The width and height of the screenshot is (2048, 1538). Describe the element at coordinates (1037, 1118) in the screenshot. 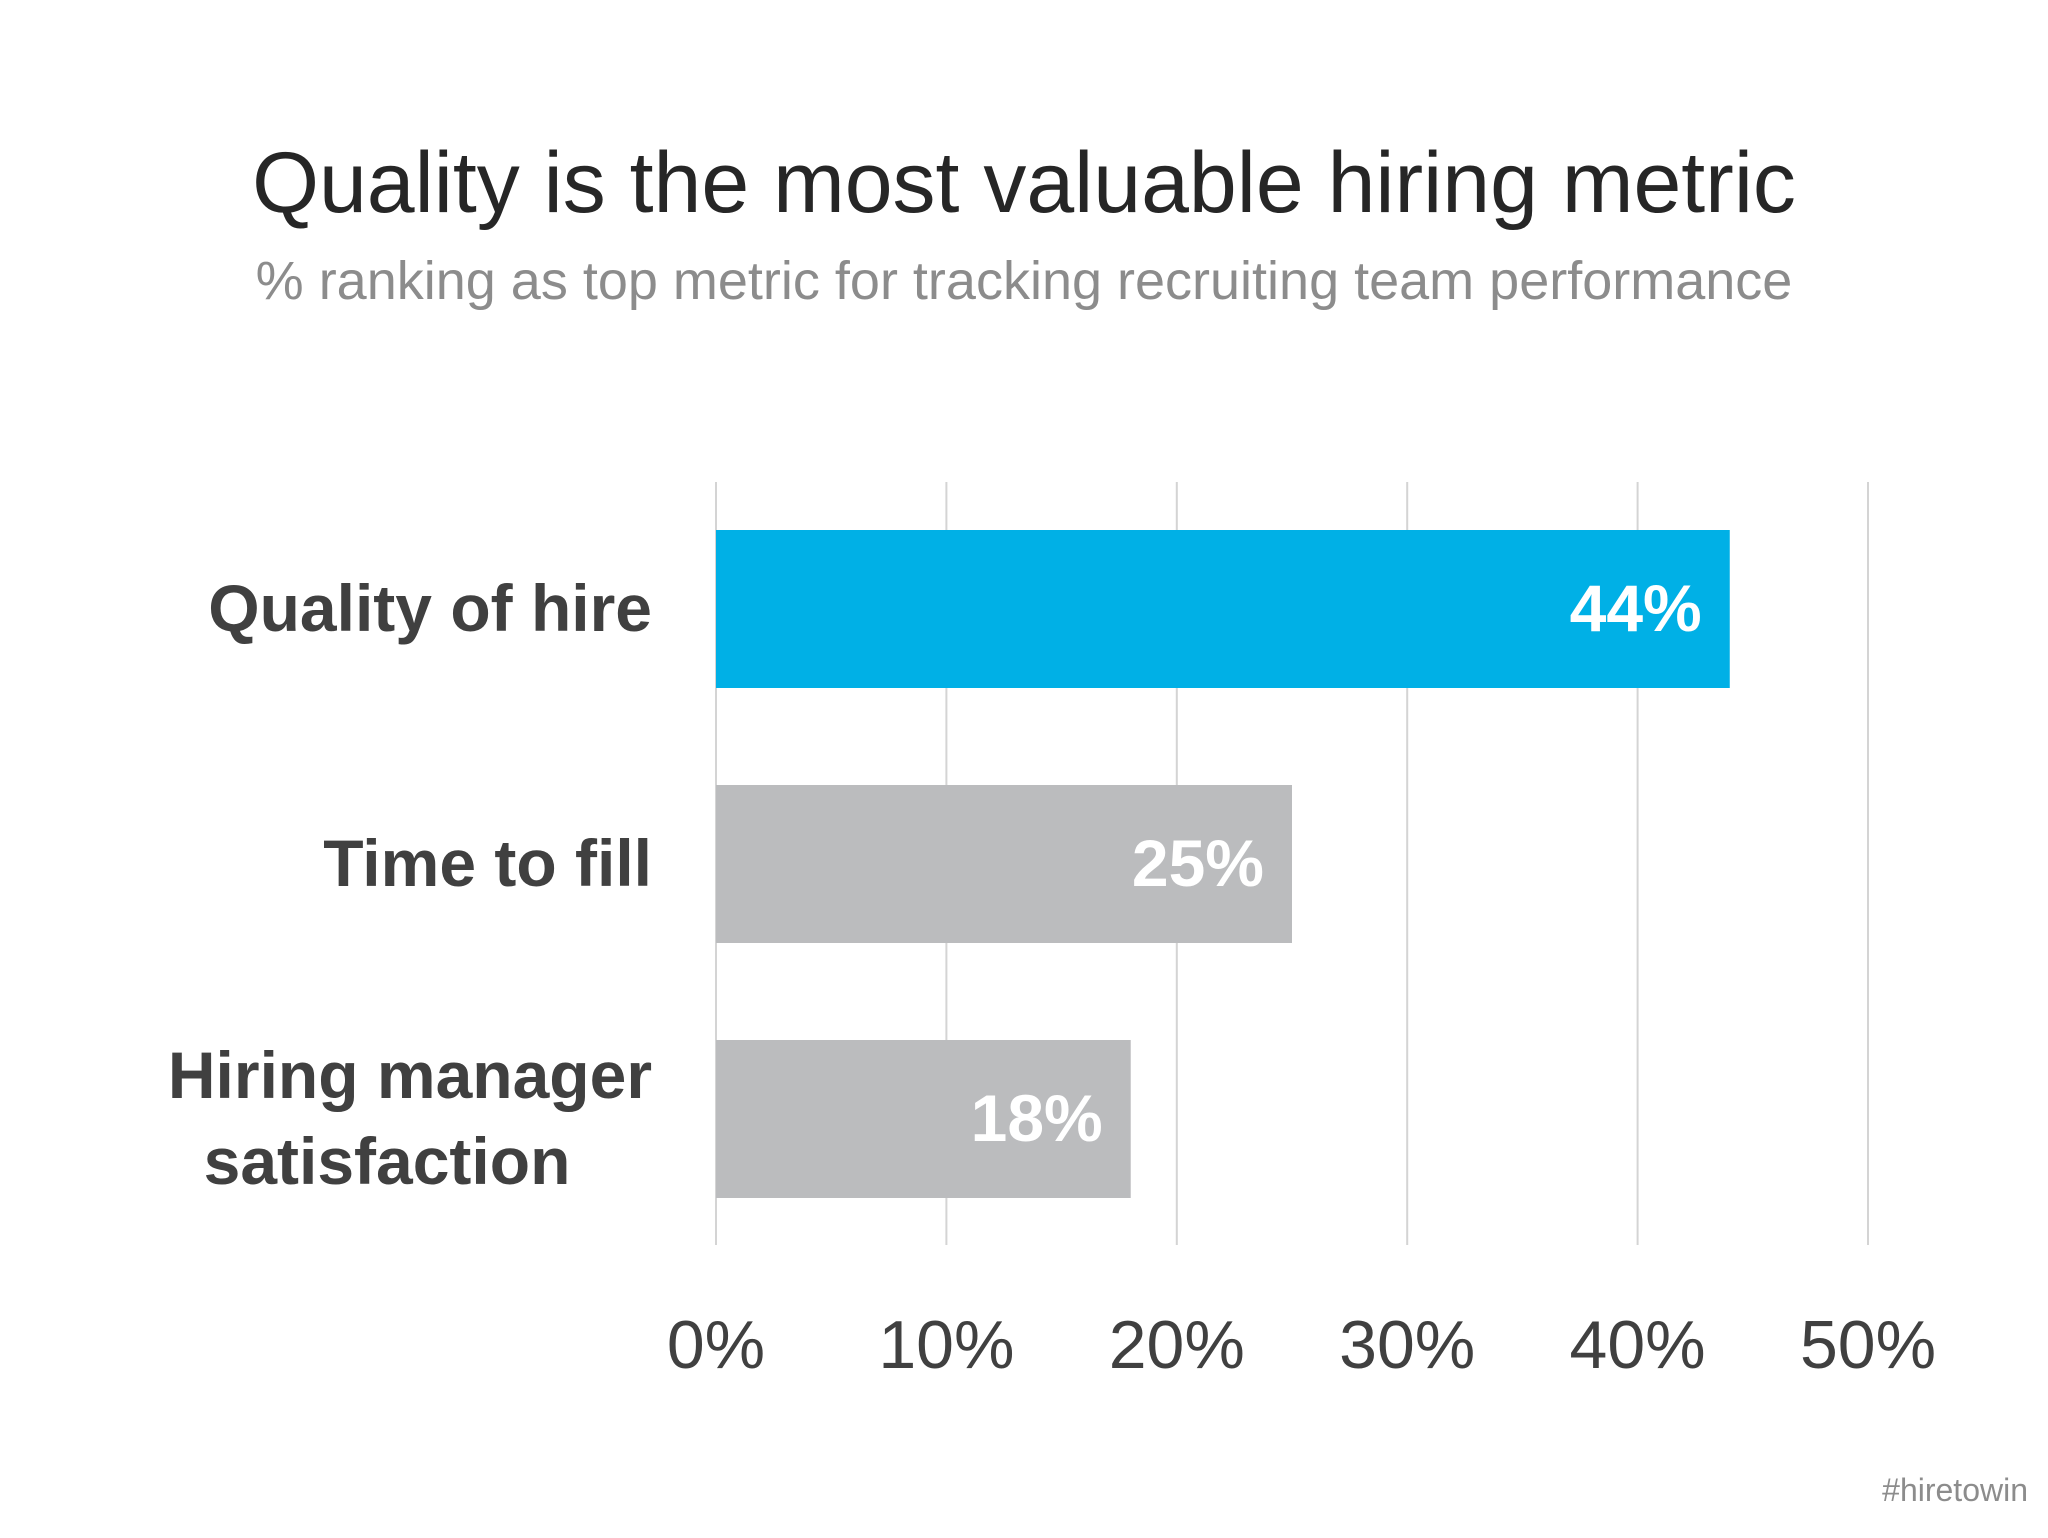

I see `bar-value-label: 18%` at that location.